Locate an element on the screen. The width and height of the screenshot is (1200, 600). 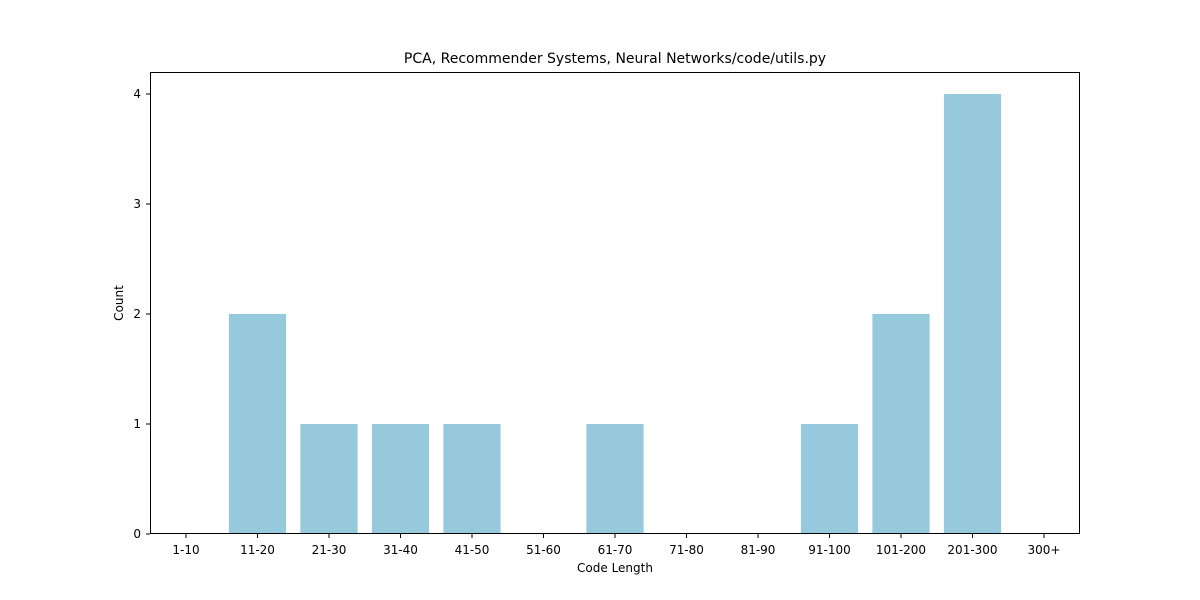
x-tick-label: 21-30 is located at coordinates (329, 550).